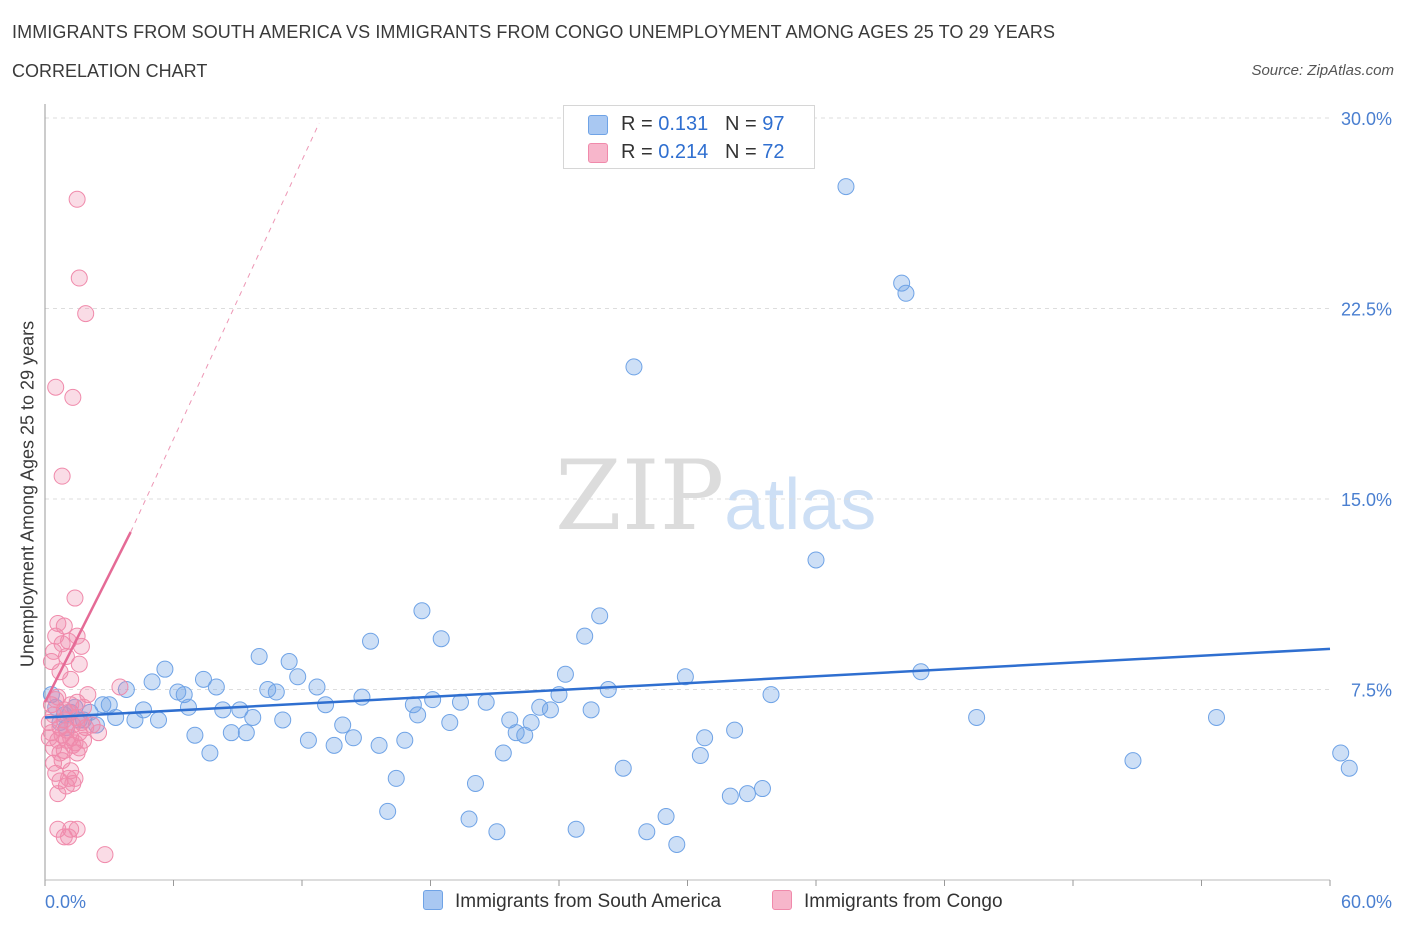 Image resolution: width=1406 pixels, height=930 pixels. I want to click on legend-swatch-south-america, so click(598, 125).